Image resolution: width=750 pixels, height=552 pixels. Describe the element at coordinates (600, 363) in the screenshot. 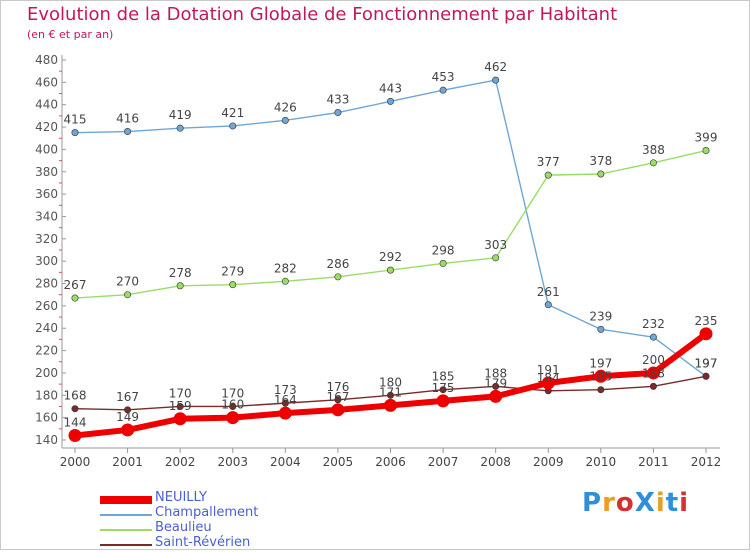

I see `data-label-neuilly: 197` at that location.